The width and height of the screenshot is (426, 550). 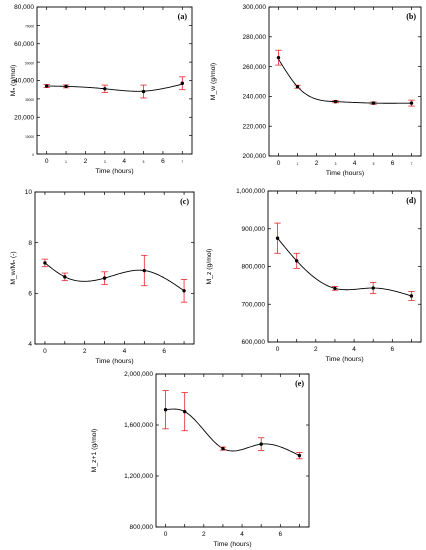 What do you see at coordinates (144, 162) in the screenshot?
I see `x-tick-label: 5` at bounding box center [144, 162].